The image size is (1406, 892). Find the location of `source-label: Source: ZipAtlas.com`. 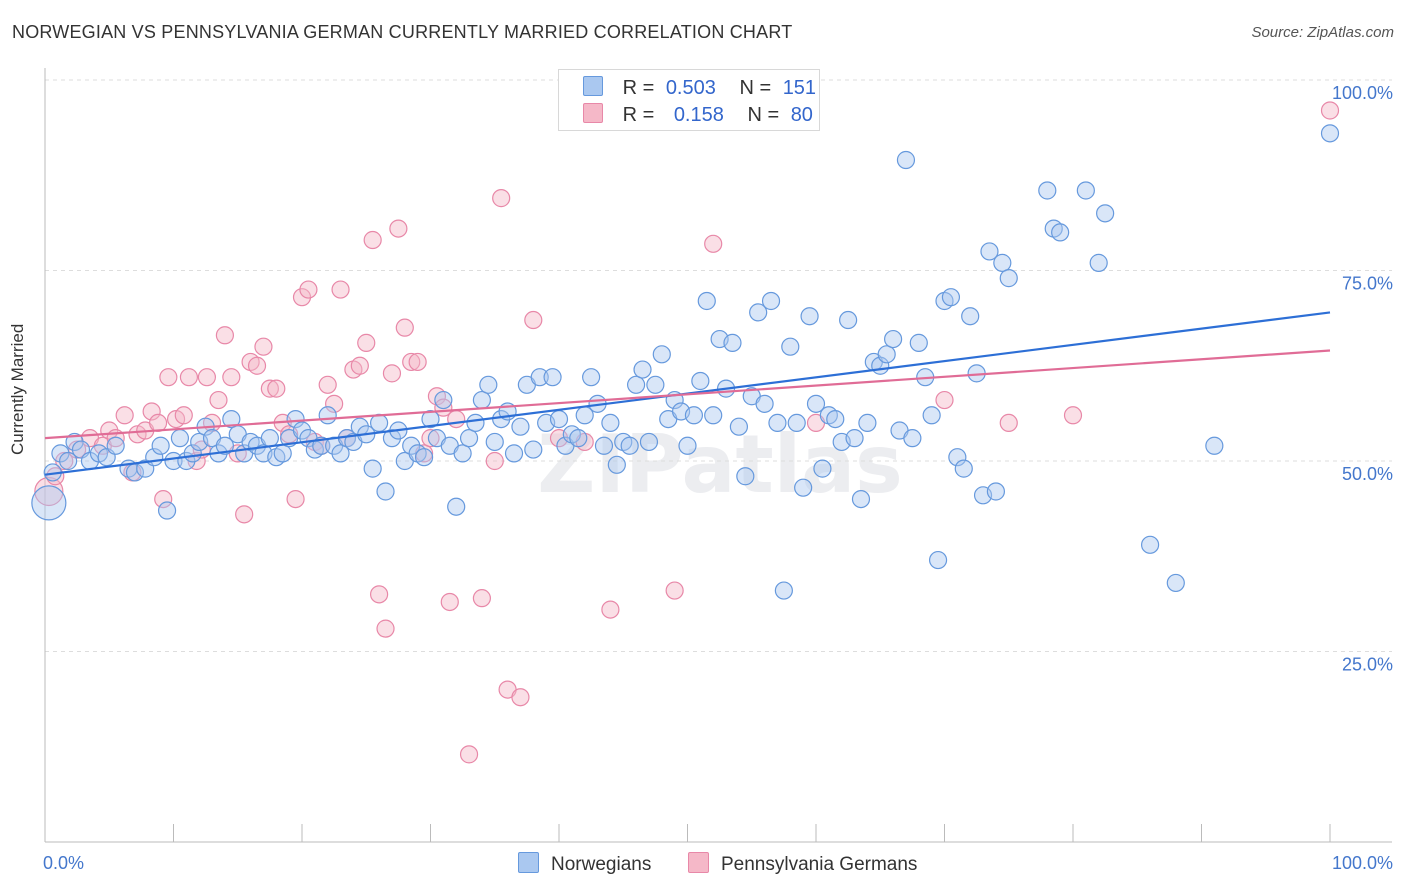

source-label: Source: ZipAtlas.com is located at coordinates (1322, 32).